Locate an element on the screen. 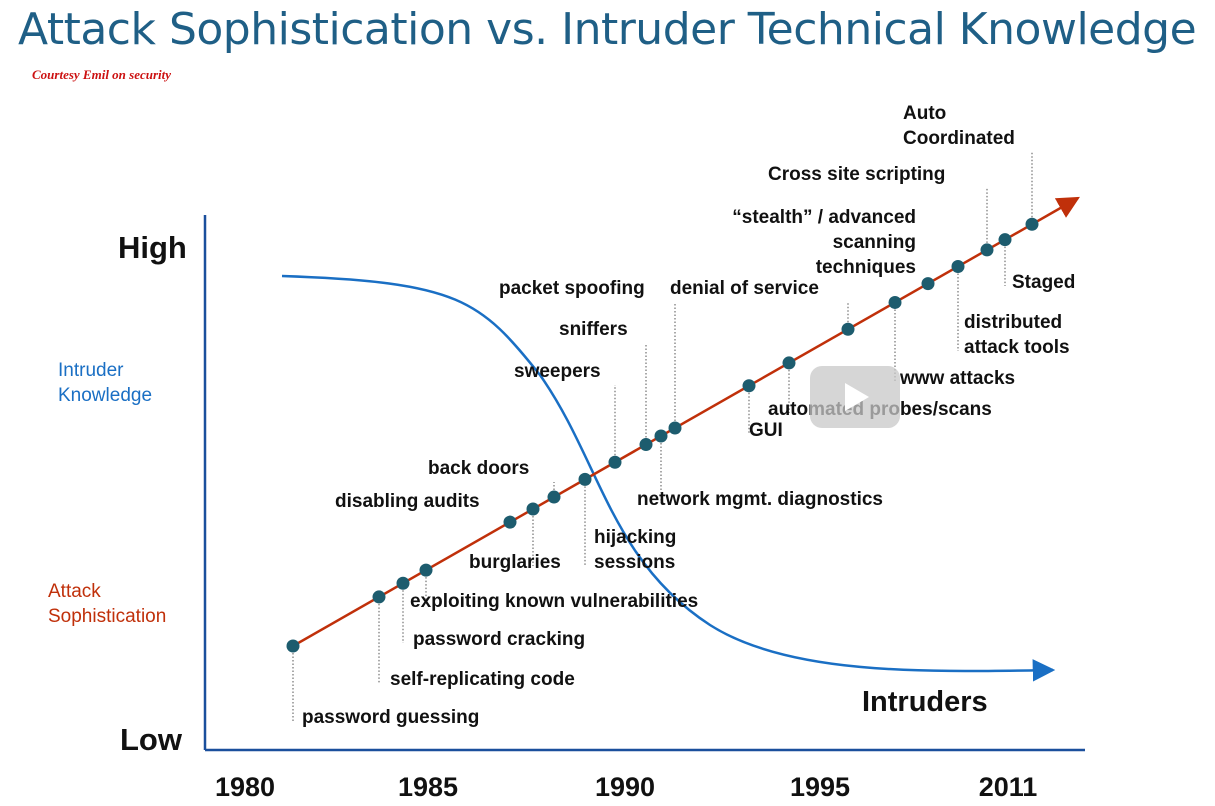 The height and width of the screenshot is (806, 1215). x-tick-label: 1990 is located at coordinates (625, 787).